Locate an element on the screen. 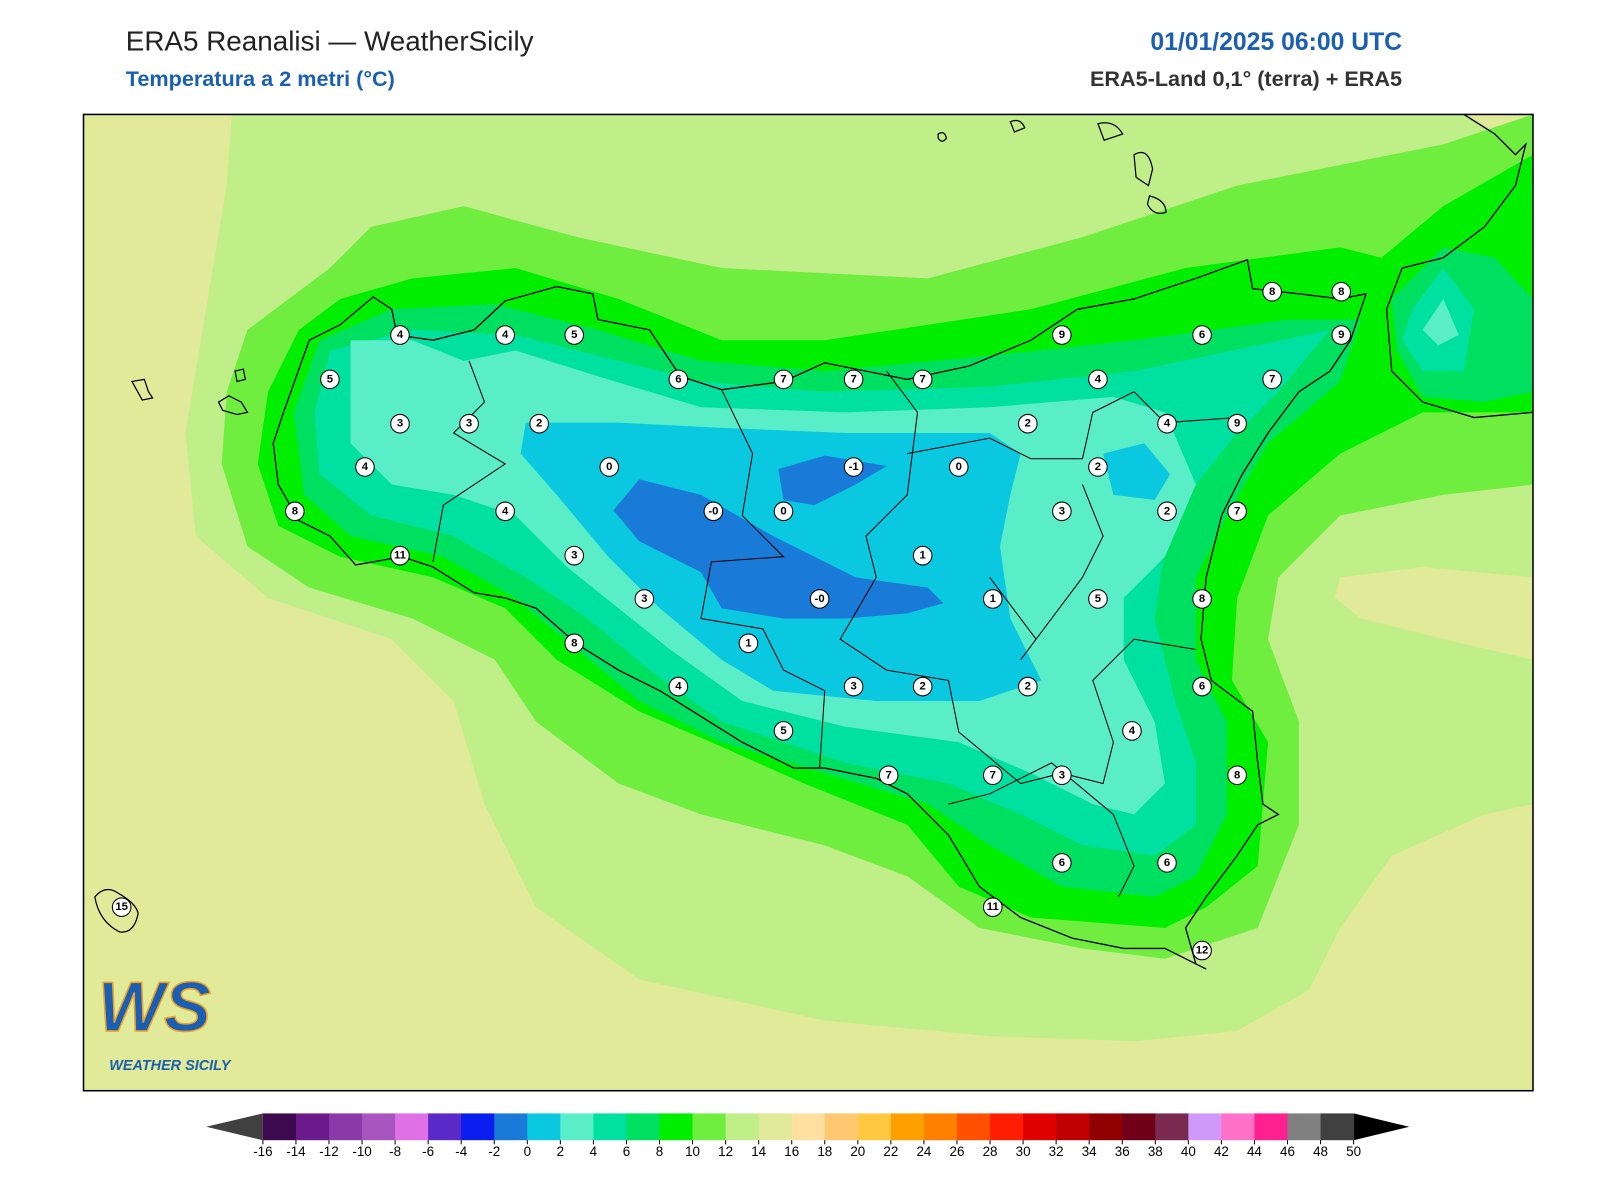 This screenshot has width=1600, height=1200. colorbar-tick-label: -6 is located at coordinates (428, 1151).